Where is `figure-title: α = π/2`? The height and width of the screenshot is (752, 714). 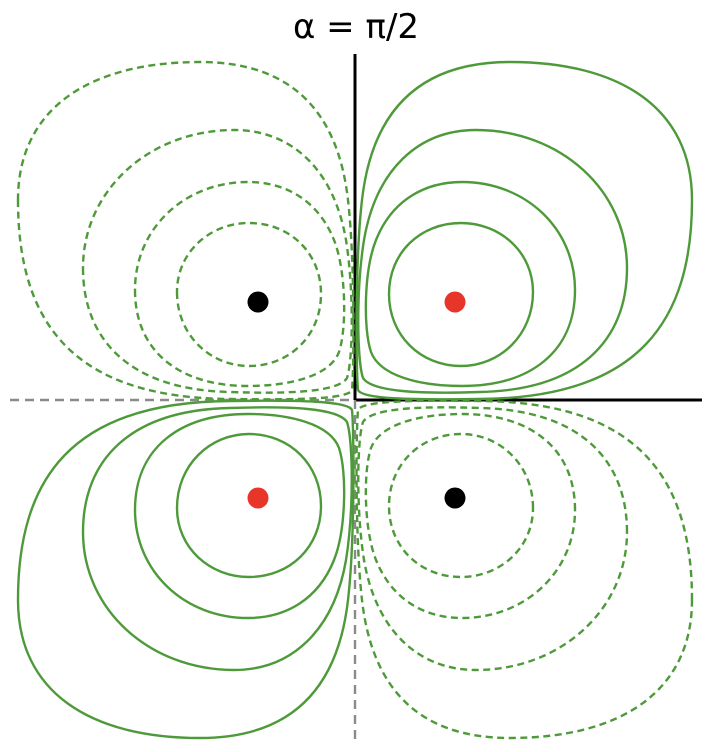 figure-title: α = π/2 is located at coordinates (356, 27).